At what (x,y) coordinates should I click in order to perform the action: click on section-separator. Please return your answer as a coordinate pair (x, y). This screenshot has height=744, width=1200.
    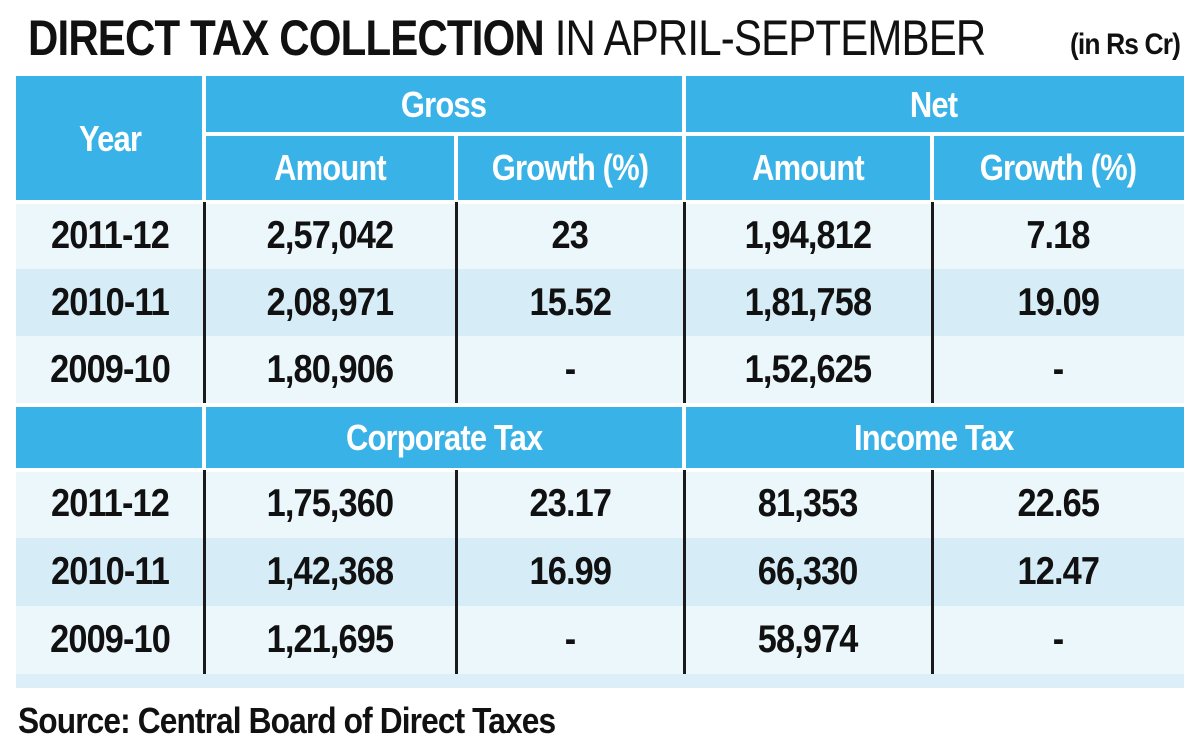
    Looking at the image, I should click on (600, 405).